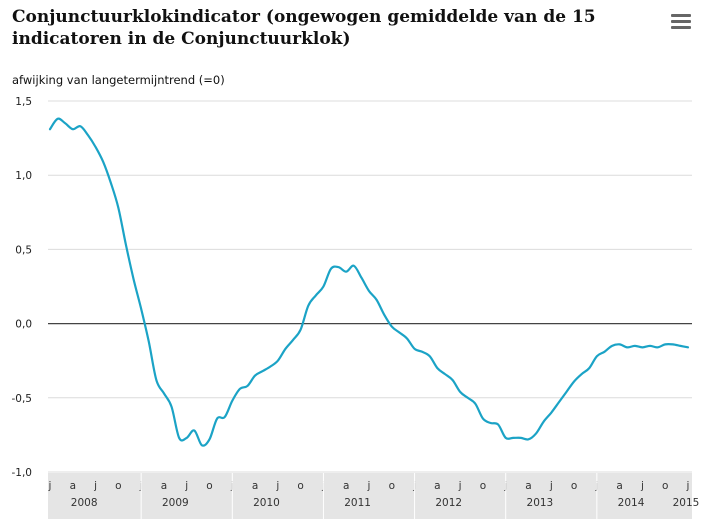  I want to click on x-axis-band, so click(370, 496).